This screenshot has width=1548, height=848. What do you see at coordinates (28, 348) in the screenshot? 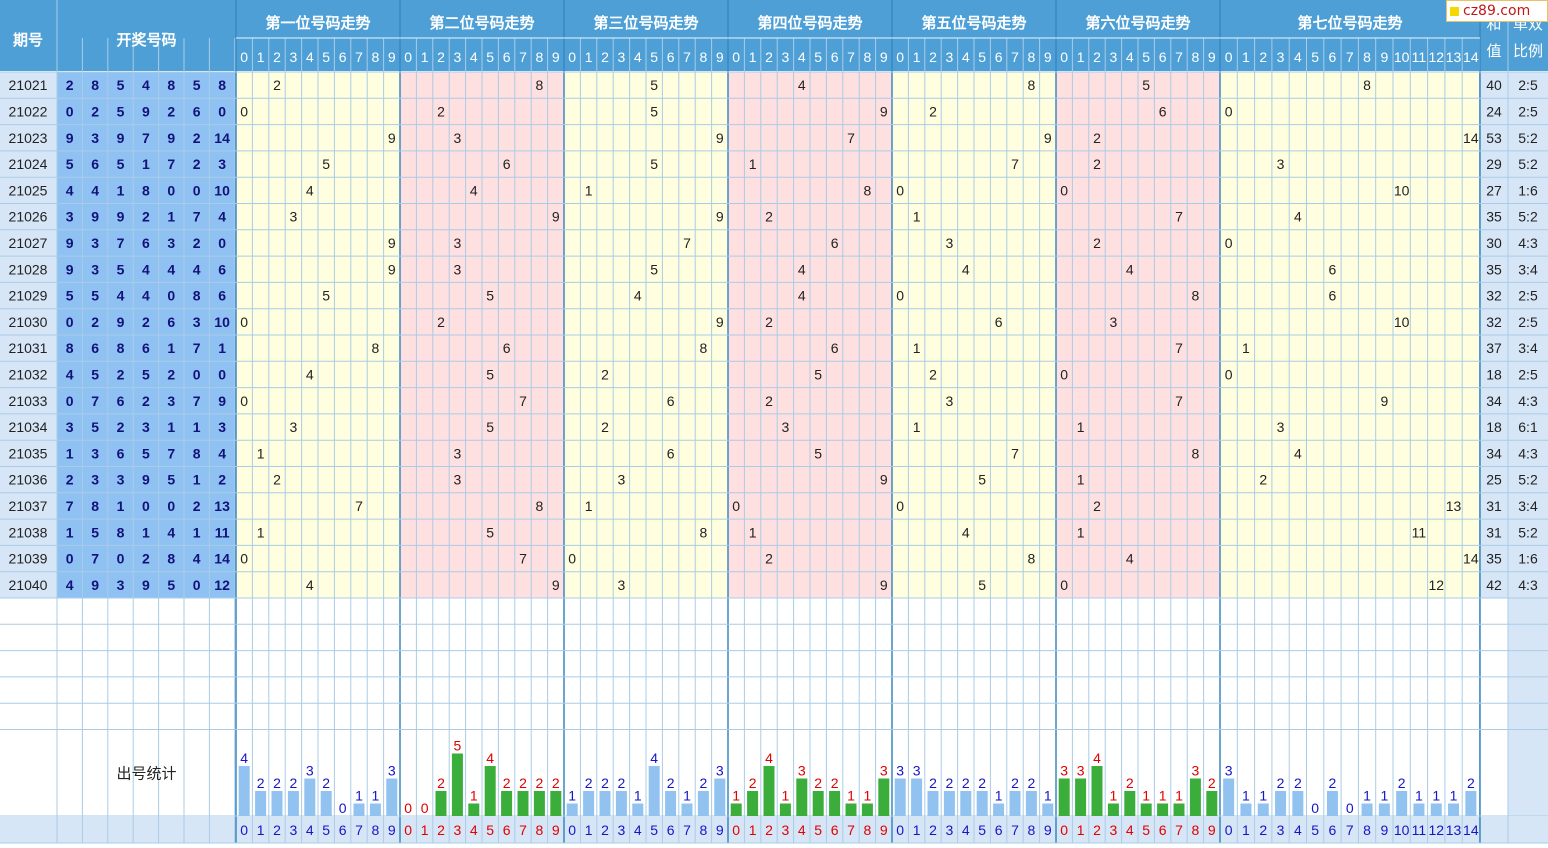
I see `issue-cell: 21031` at bounding box center [28, 348].